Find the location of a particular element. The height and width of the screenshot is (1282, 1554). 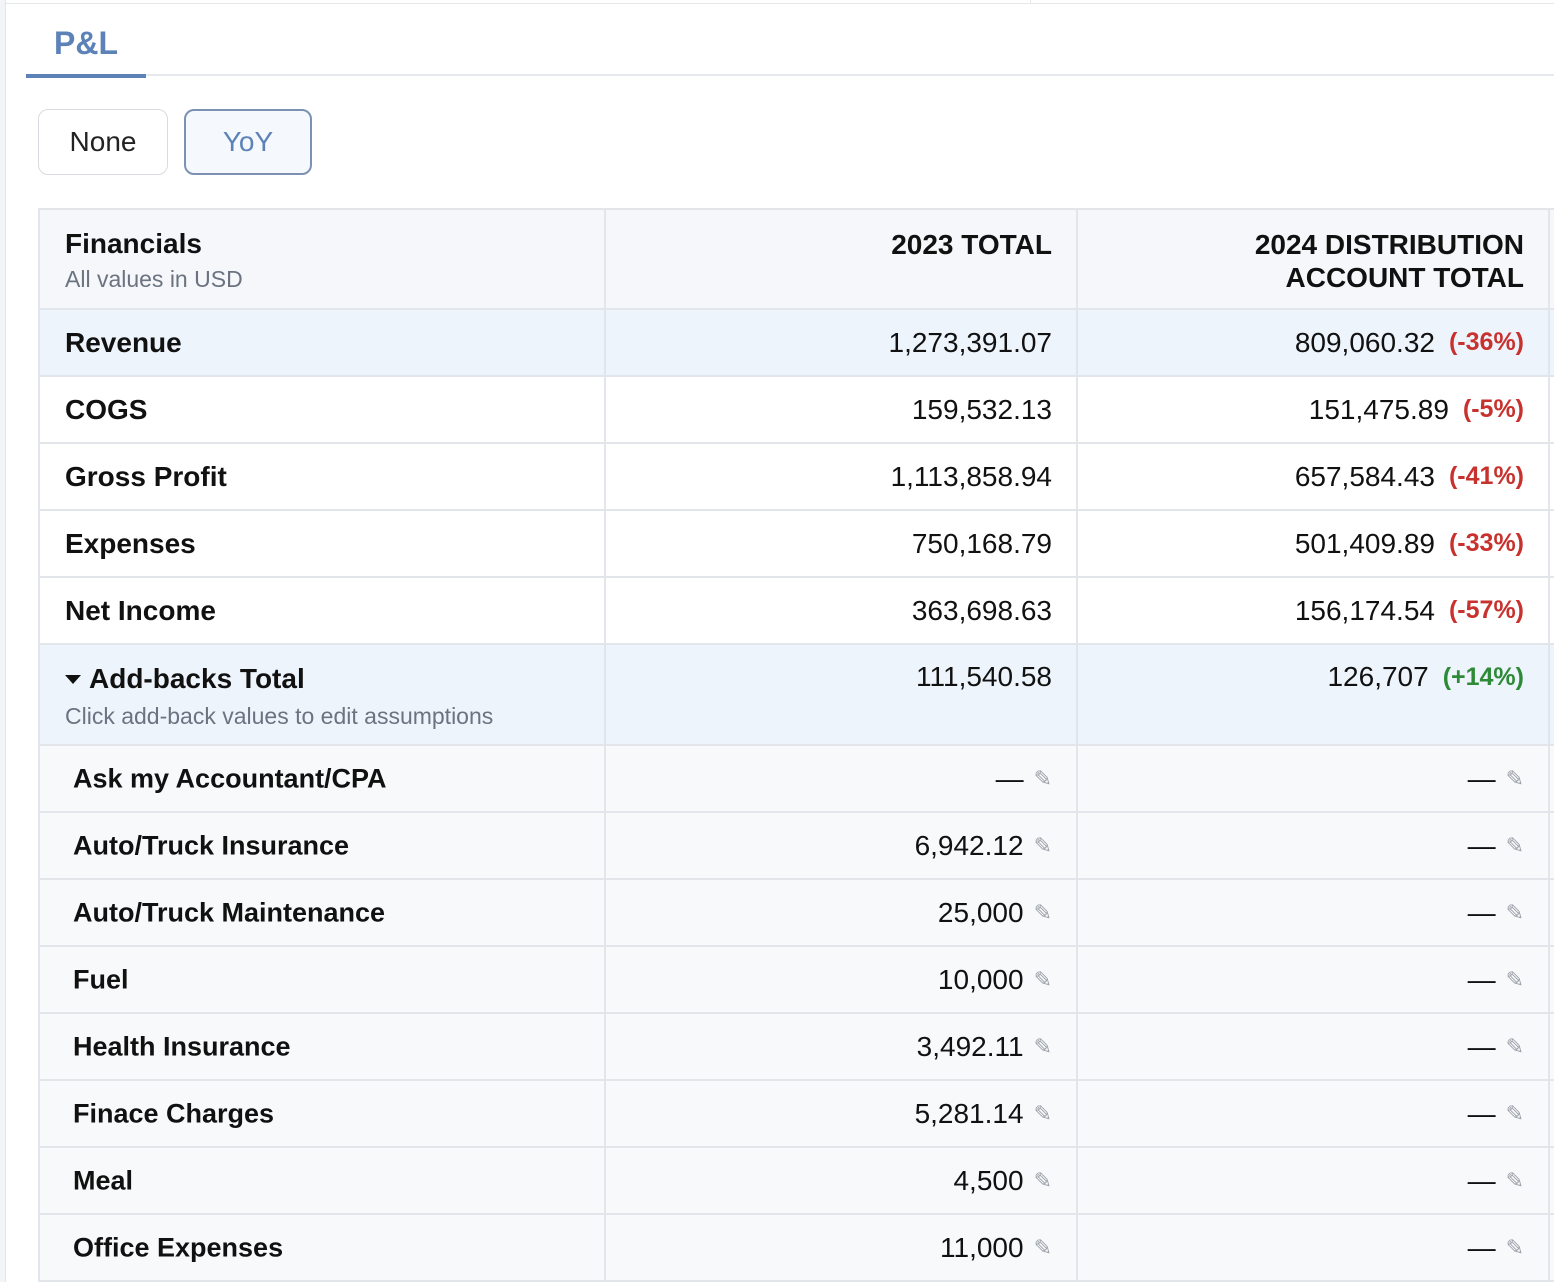

header-financials-cell: Financials All values in USD is located at coordinates (323, 259).